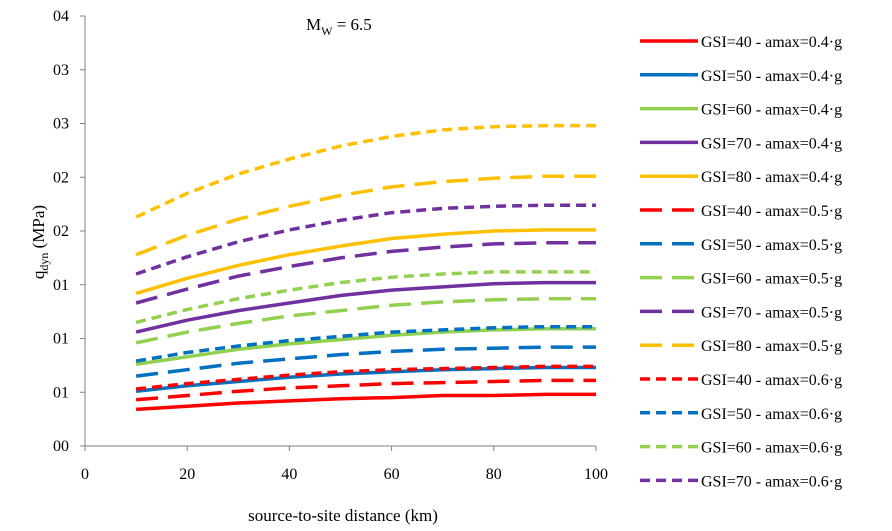  I want to click on x-tick-label: 0, so click(85, 474).